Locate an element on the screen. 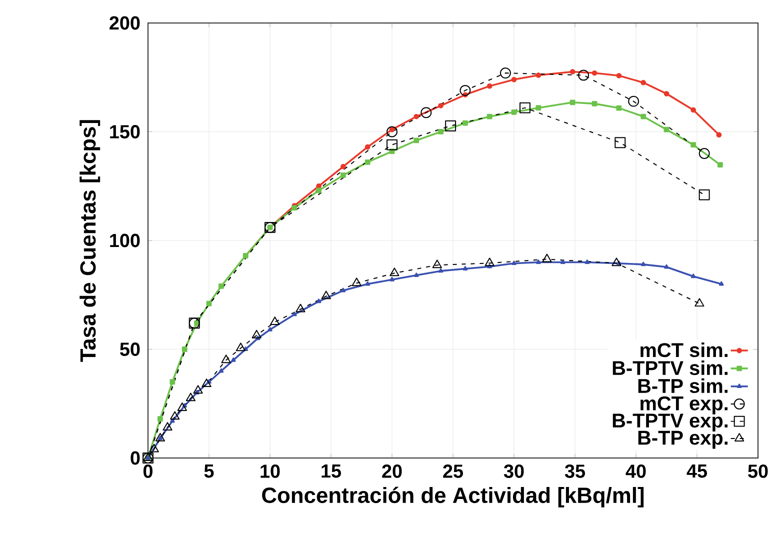  x-tick-label: 10 is located at coordinates (270, 471).